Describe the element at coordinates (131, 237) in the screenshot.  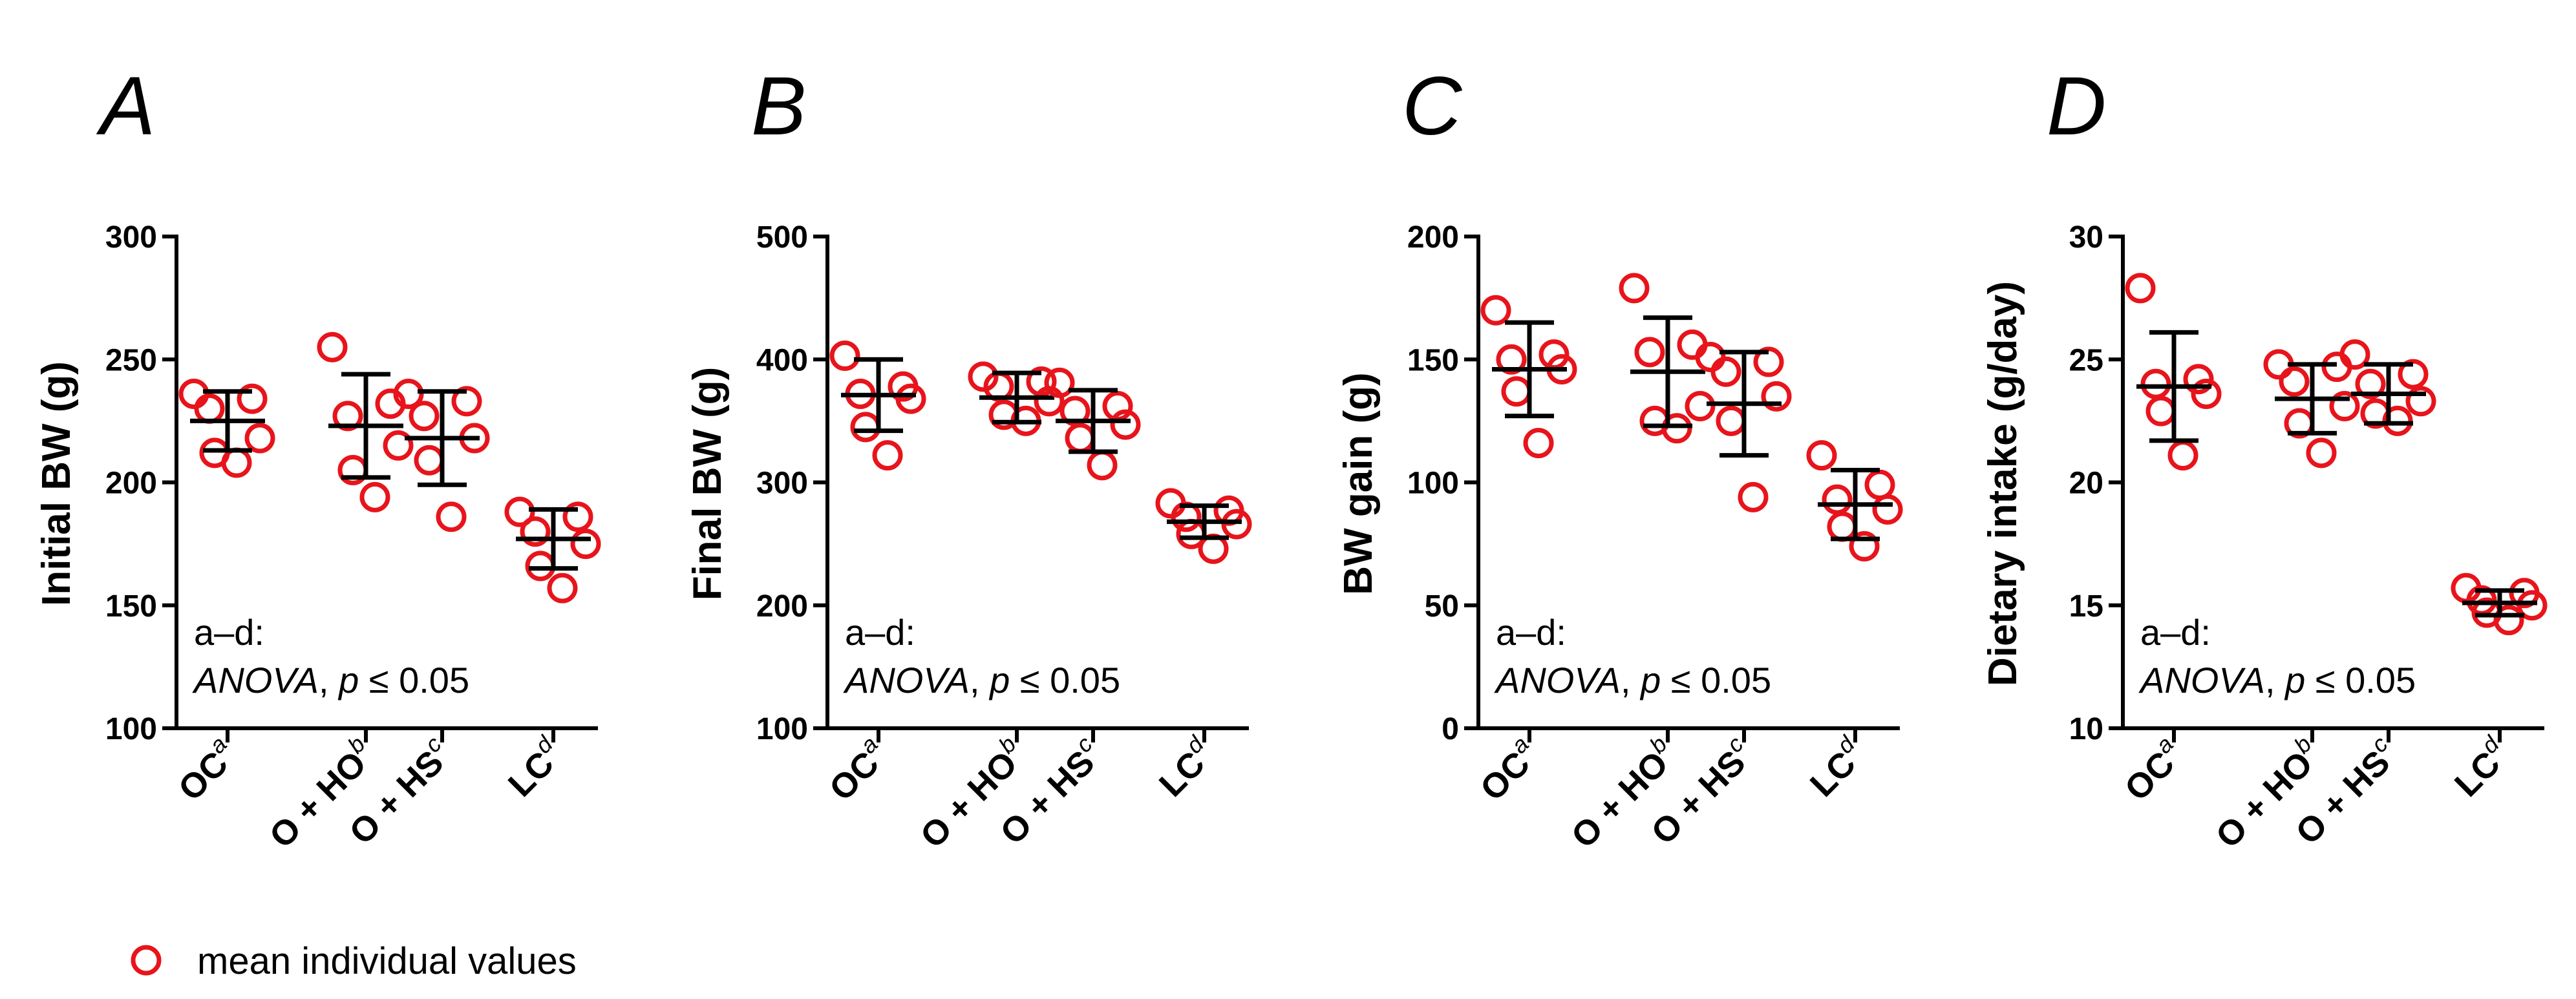
I see `y-tick-label: 300` at that location.